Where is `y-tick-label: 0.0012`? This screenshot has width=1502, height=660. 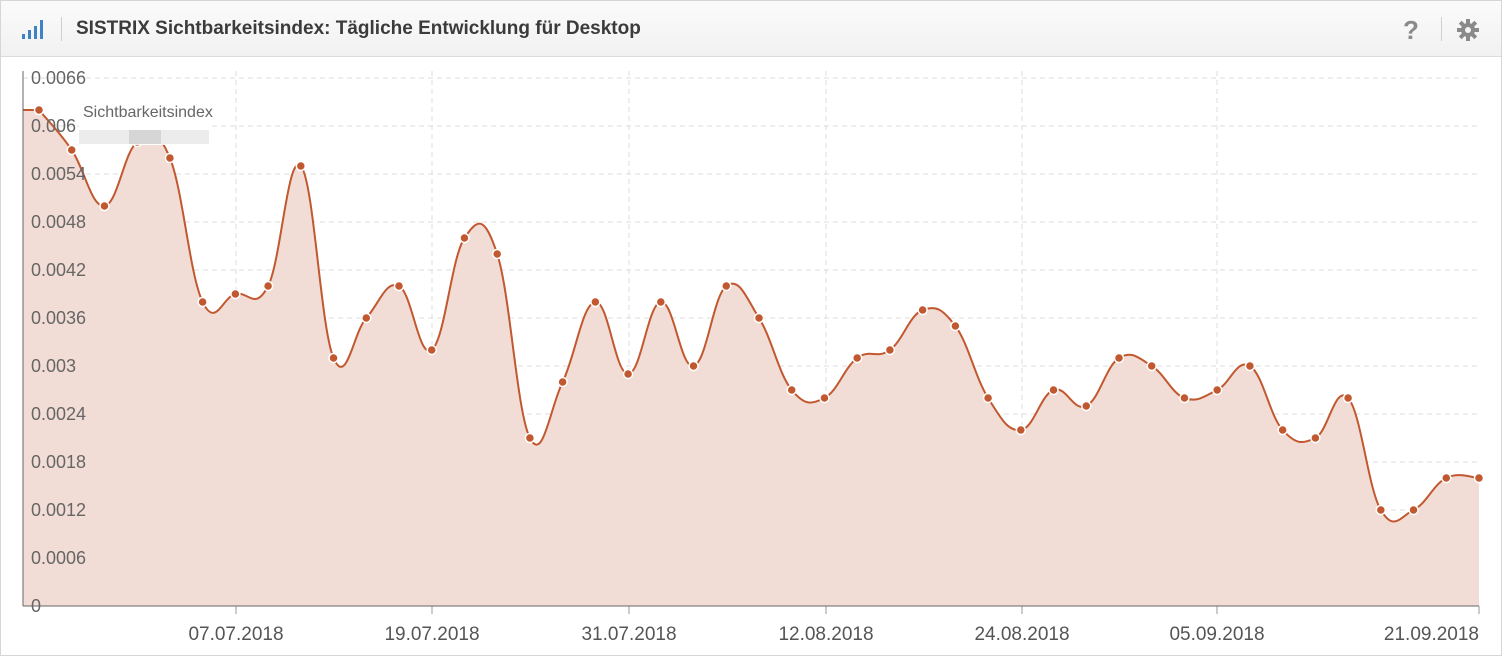
y-tick-label: 0.0012 is located at coordinates (58, 510).